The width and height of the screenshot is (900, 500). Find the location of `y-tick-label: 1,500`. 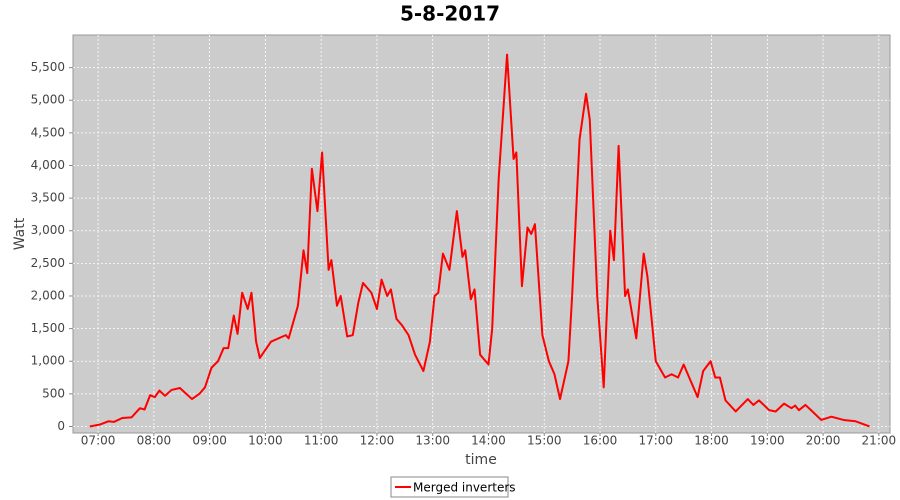

y-tick-label: 1,500 is located at coordinates (48, 328).